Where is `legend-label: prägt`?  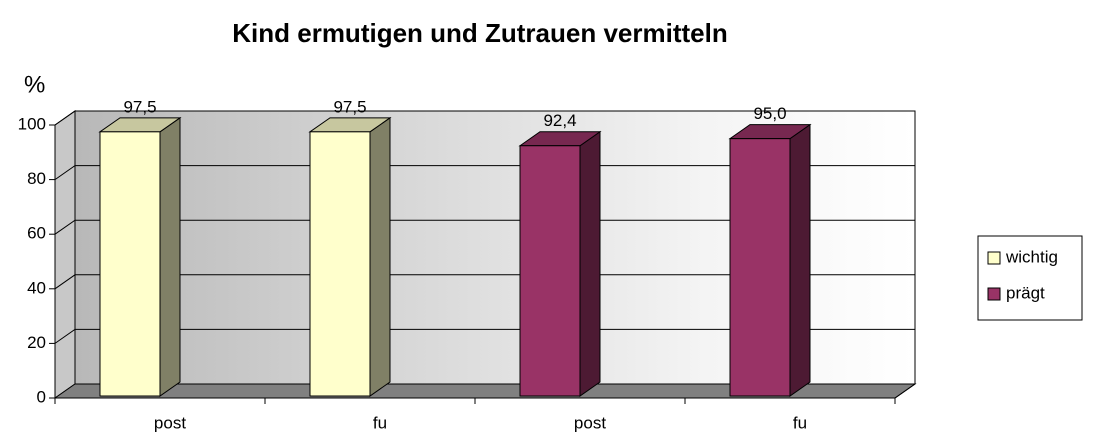 legend-label: prägt is located at coordinates (1025, 292).